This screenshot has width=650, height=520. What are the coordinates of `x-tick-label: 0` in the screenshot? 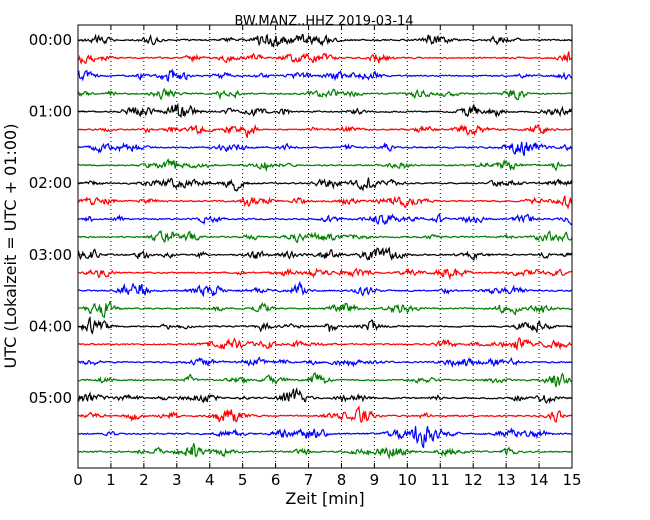 It's located at (78, 480).